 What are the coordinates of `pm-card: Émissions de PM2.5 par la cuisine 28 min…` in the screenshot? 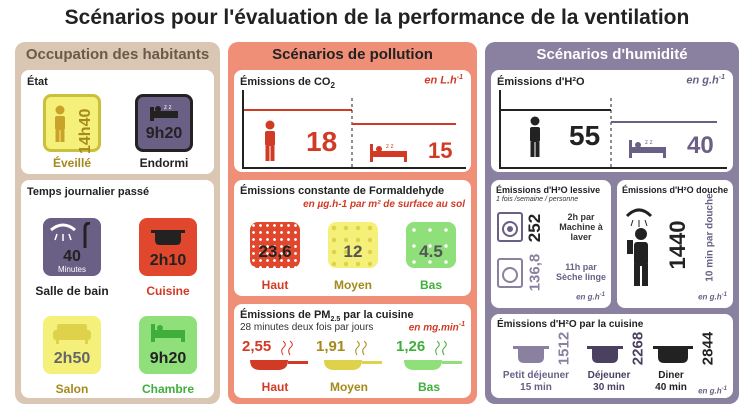 It's located at (352, 351).